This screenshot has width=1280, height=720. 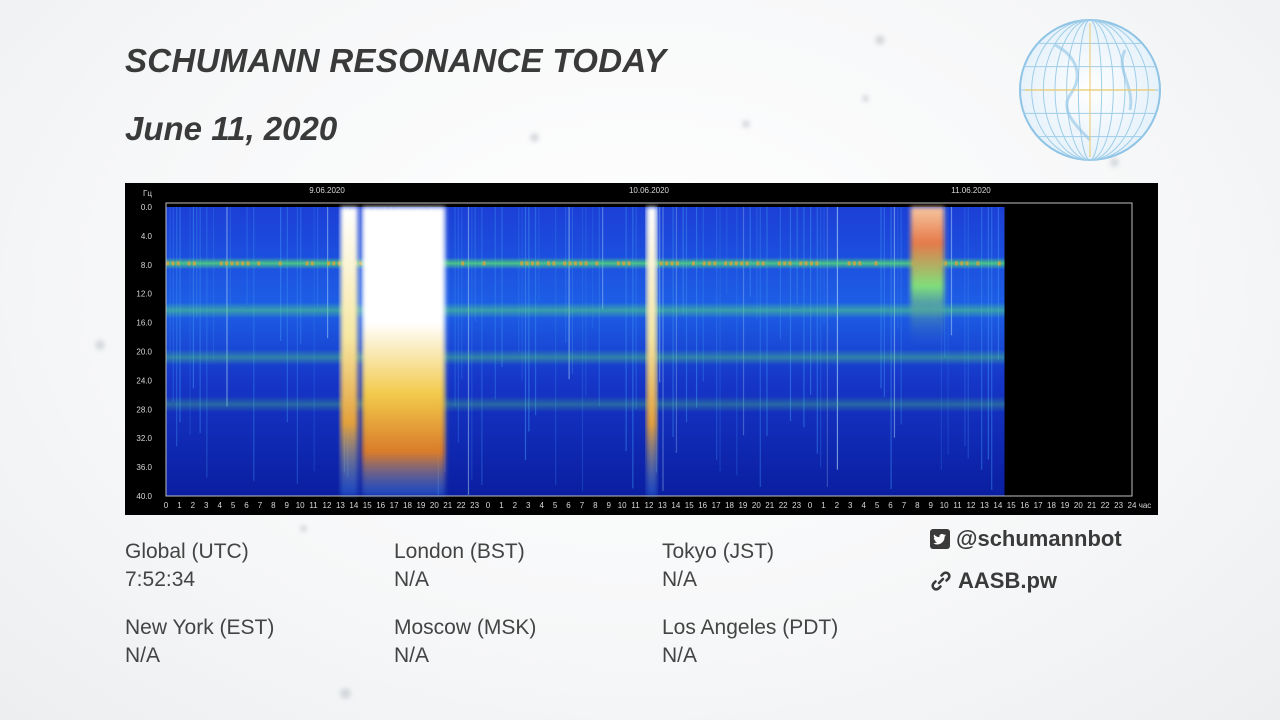 I want to click on x-tick-label: 18, so click(x=729, y=505).